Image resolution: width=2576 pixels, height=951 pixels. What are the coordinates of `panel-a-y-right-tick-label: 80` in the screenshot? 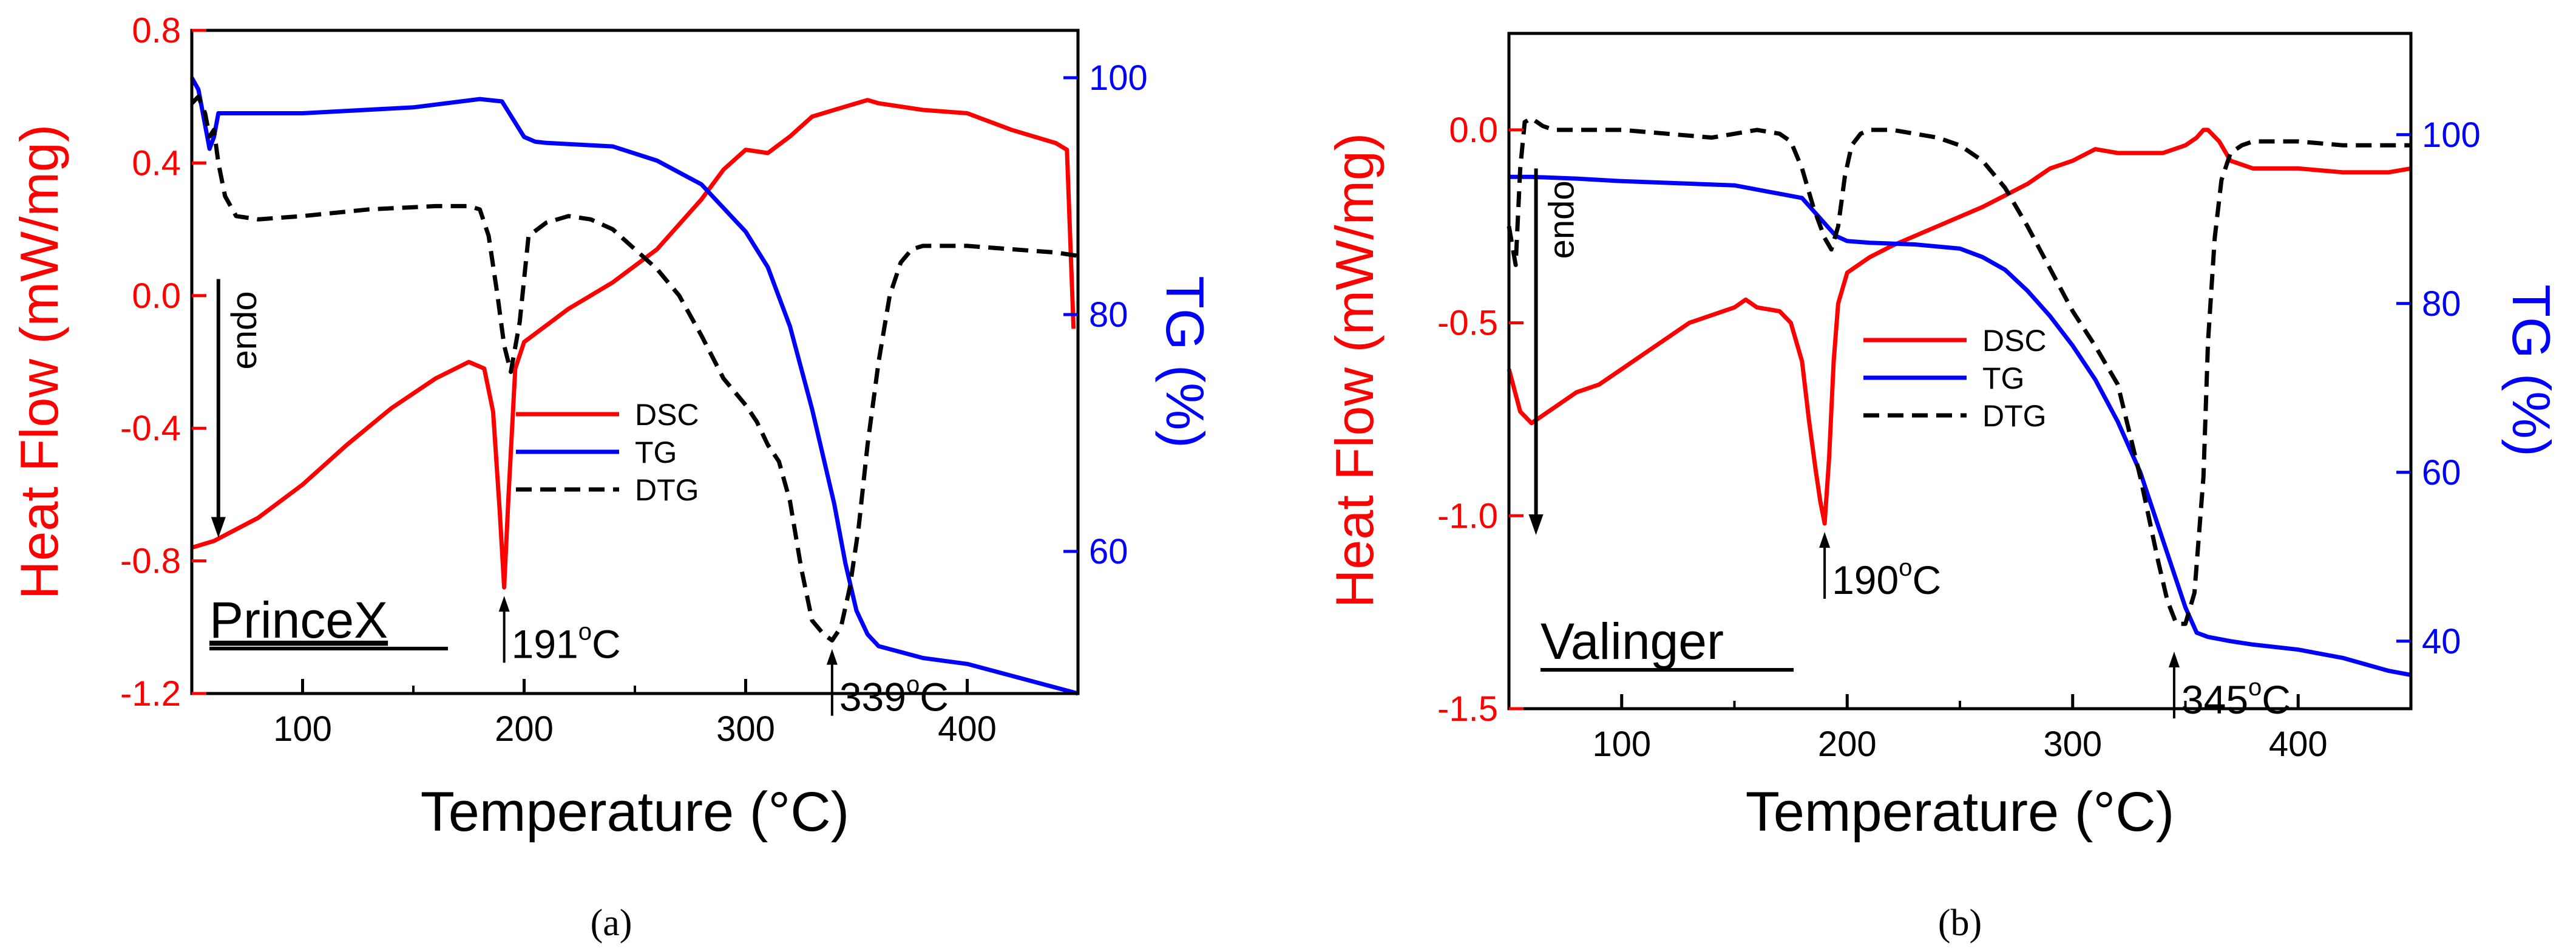 It's located at (1108, 315).